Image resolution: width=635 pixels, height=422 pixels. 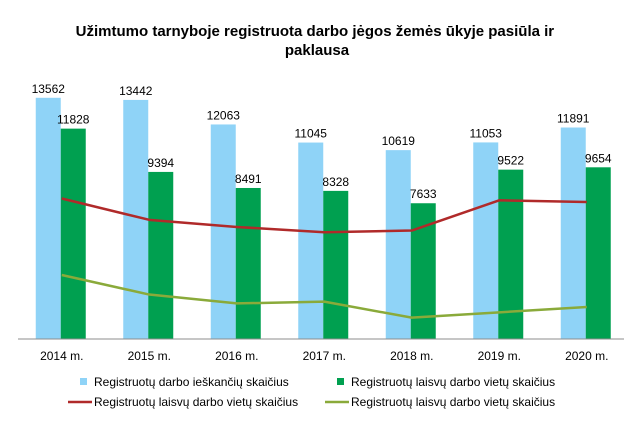 I want to click on x-tick-label-3: 2017 m., so click(x=324, y=356).